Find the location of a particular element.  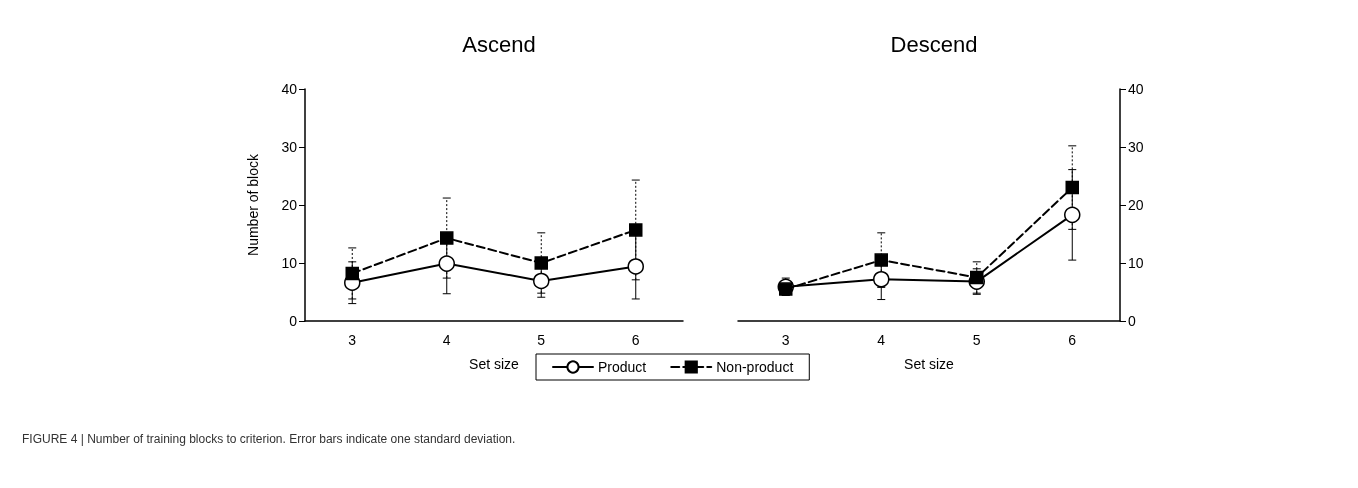

legend-label: Product is located at coordinates (622, 367).